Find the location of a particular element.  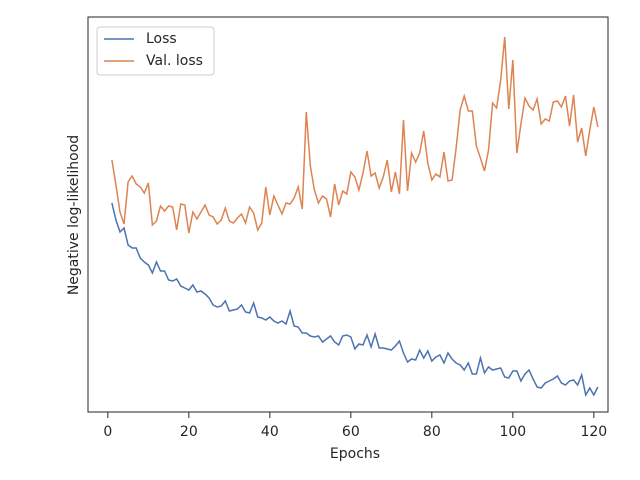

x-tick-label: 40 is located at coordinates (270, 432).